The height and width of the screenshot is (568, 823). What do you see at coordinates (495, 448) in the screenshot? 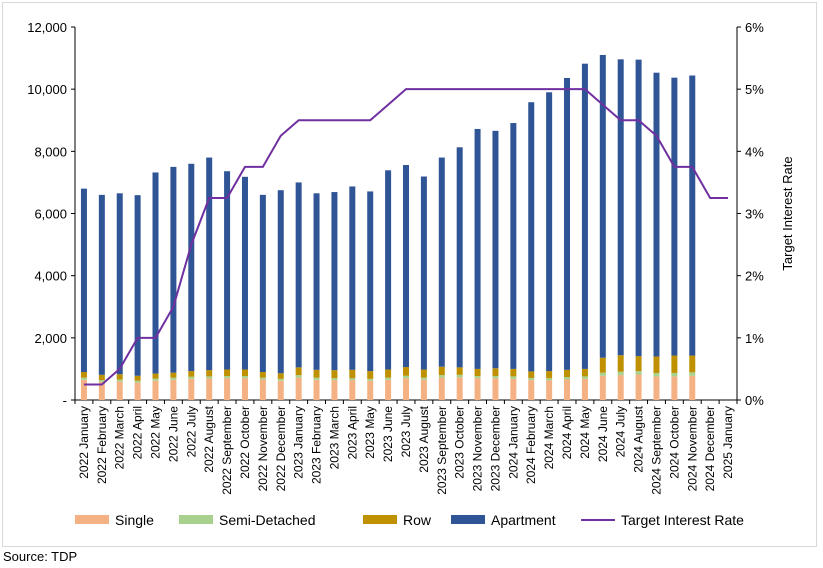
I see `x-tick-label: 2023 December` at bounding box center [495, 448].